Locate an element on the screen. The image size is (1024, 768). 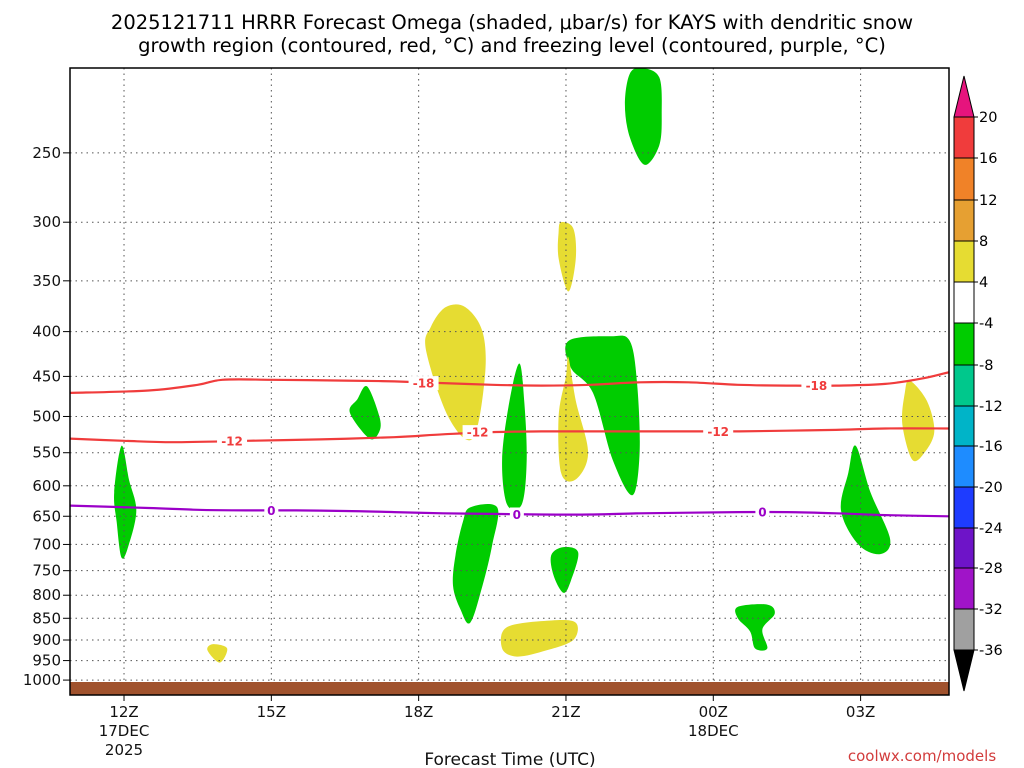
x-tick-label-5: 03Z is located at coordinates (860, 712).